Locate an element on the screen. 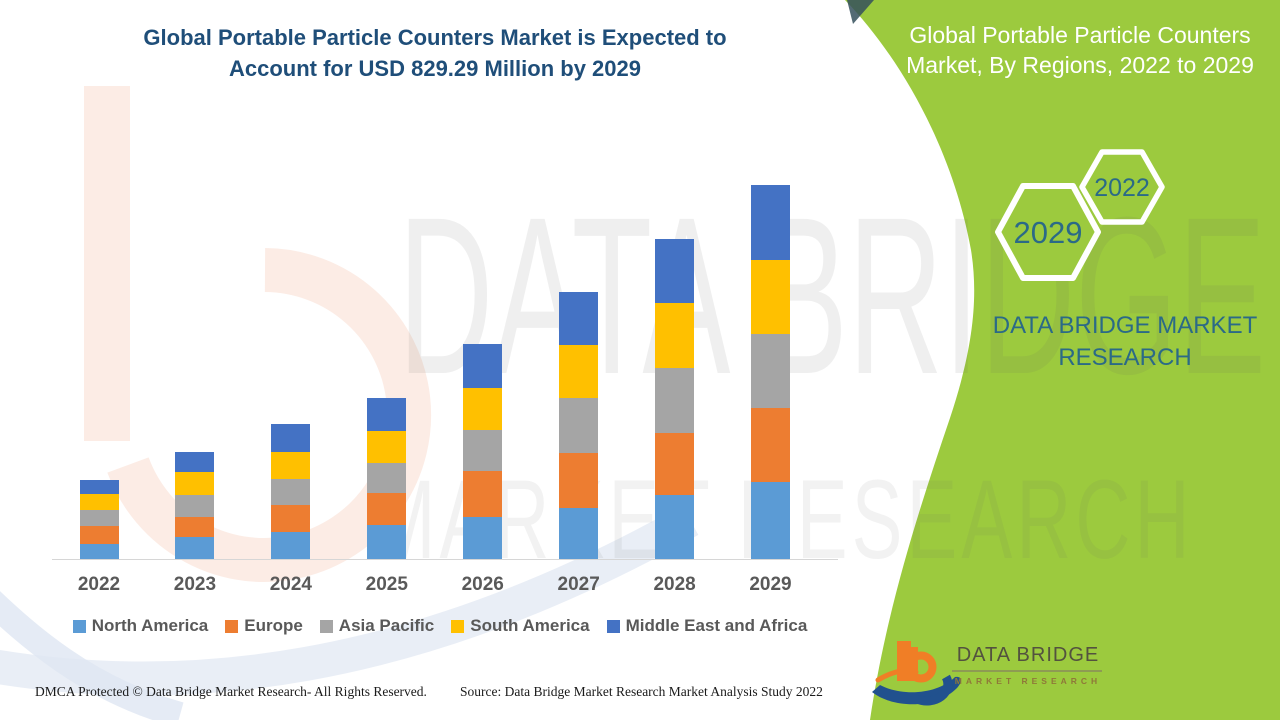  legend-item: North America is located at coordinates (140, 626).